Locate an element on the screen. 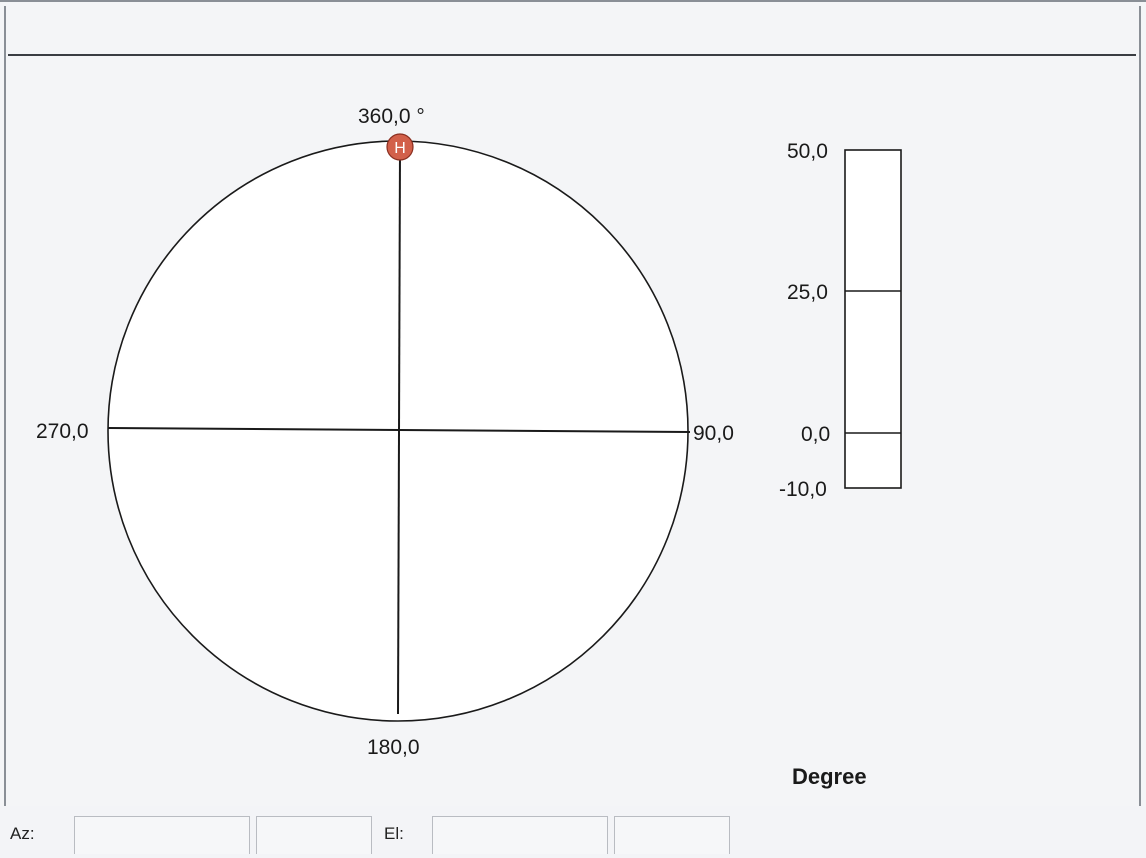 The image size is (1146, 858). elevation-label: El: is located at coordinates (394, 833).